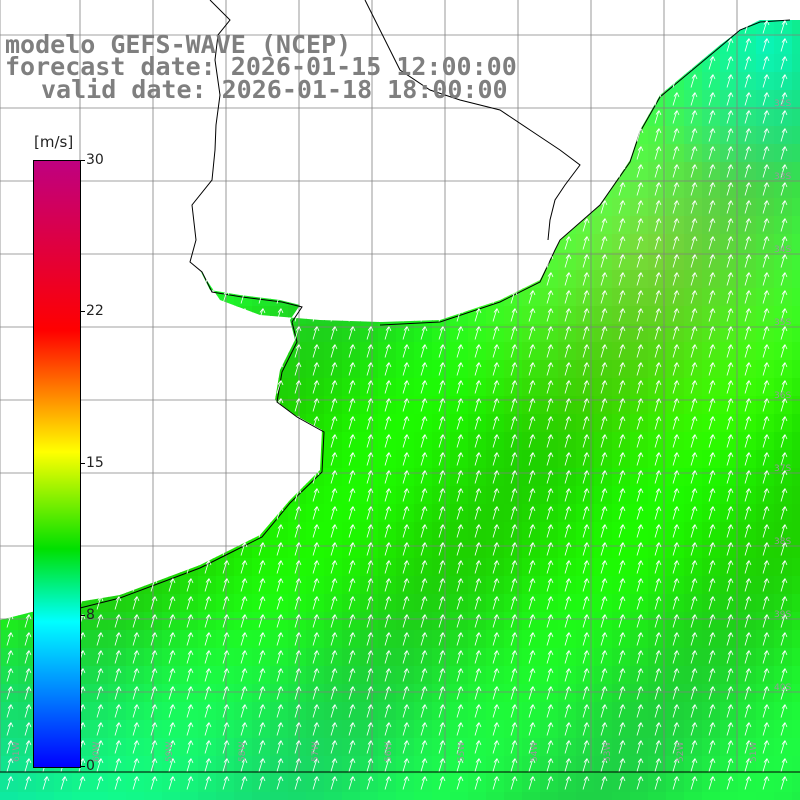 The image size is (800, 800). Describe the element at coordinates (17, 751) in the screenshot. I see `longitude-label: 61W` at that location.